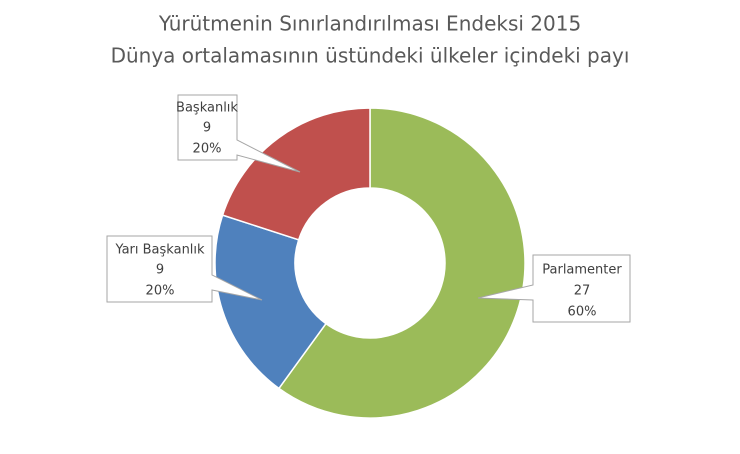 This screenshot has height=454, width=740. Describe the element at coordinates (207, 108) in the screenshot. I see `data-label-name: Başkanlık` at that location.